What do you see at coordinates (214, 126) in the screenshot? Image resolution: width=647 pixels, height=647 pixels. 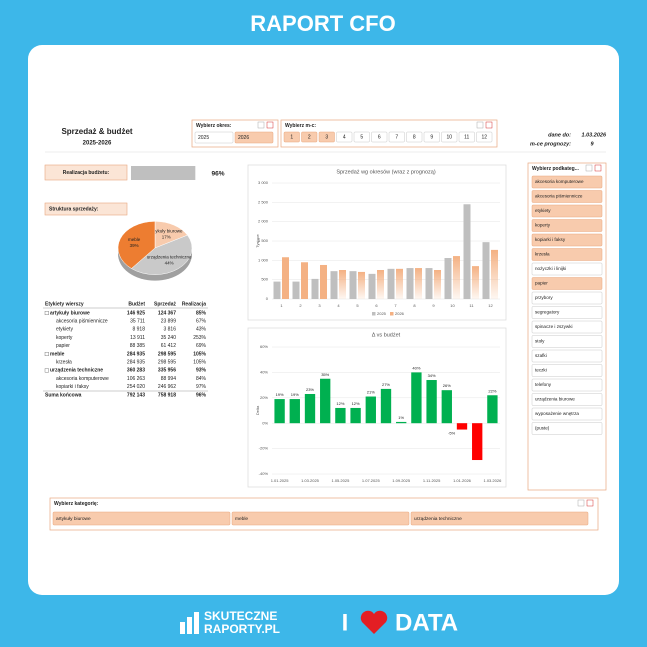 I see `year-slicer-title: Wybierz okres:` at bounding box center [214, 126].